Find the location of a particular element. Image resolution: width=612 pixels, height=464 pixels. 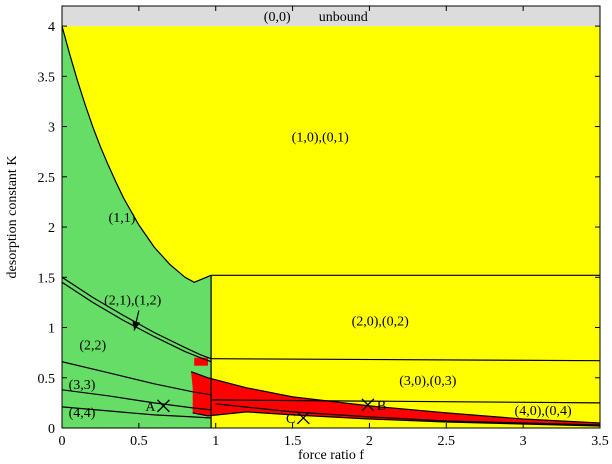

point-marker-a is located at coordinates (163, 406).